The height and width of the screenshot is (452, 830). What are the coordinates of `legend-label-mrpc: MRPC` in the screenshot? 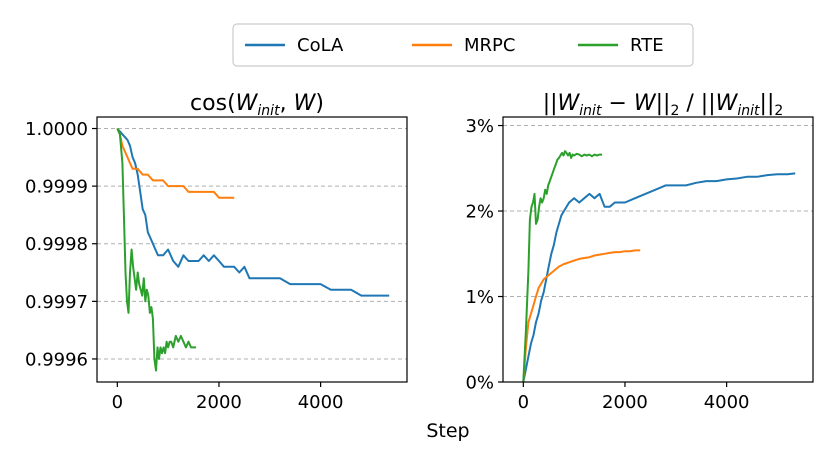 It's located at (489, 45).